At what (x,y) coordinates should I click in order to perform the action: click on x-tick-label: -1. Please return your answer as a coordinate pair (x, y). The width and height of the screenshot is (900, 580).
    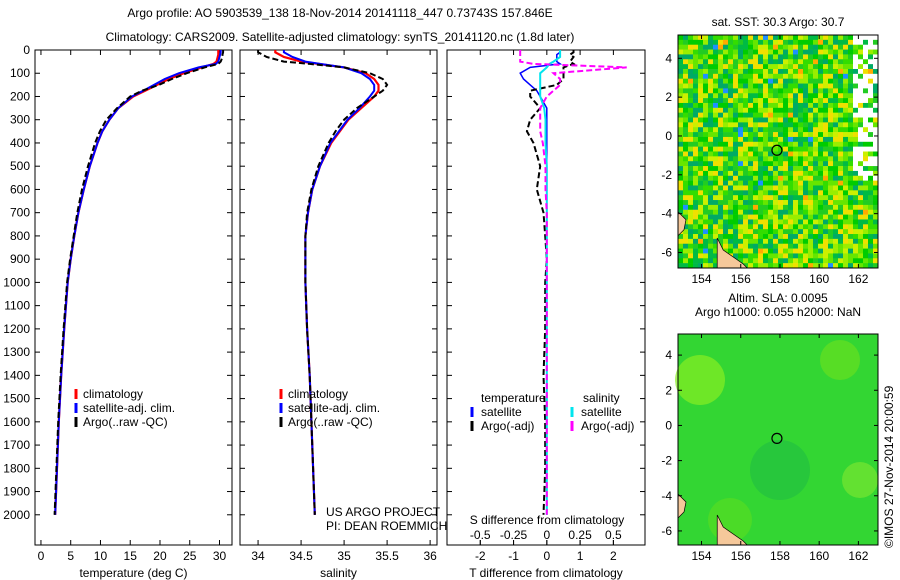
    Looking at the image, I should click on (513, 556).